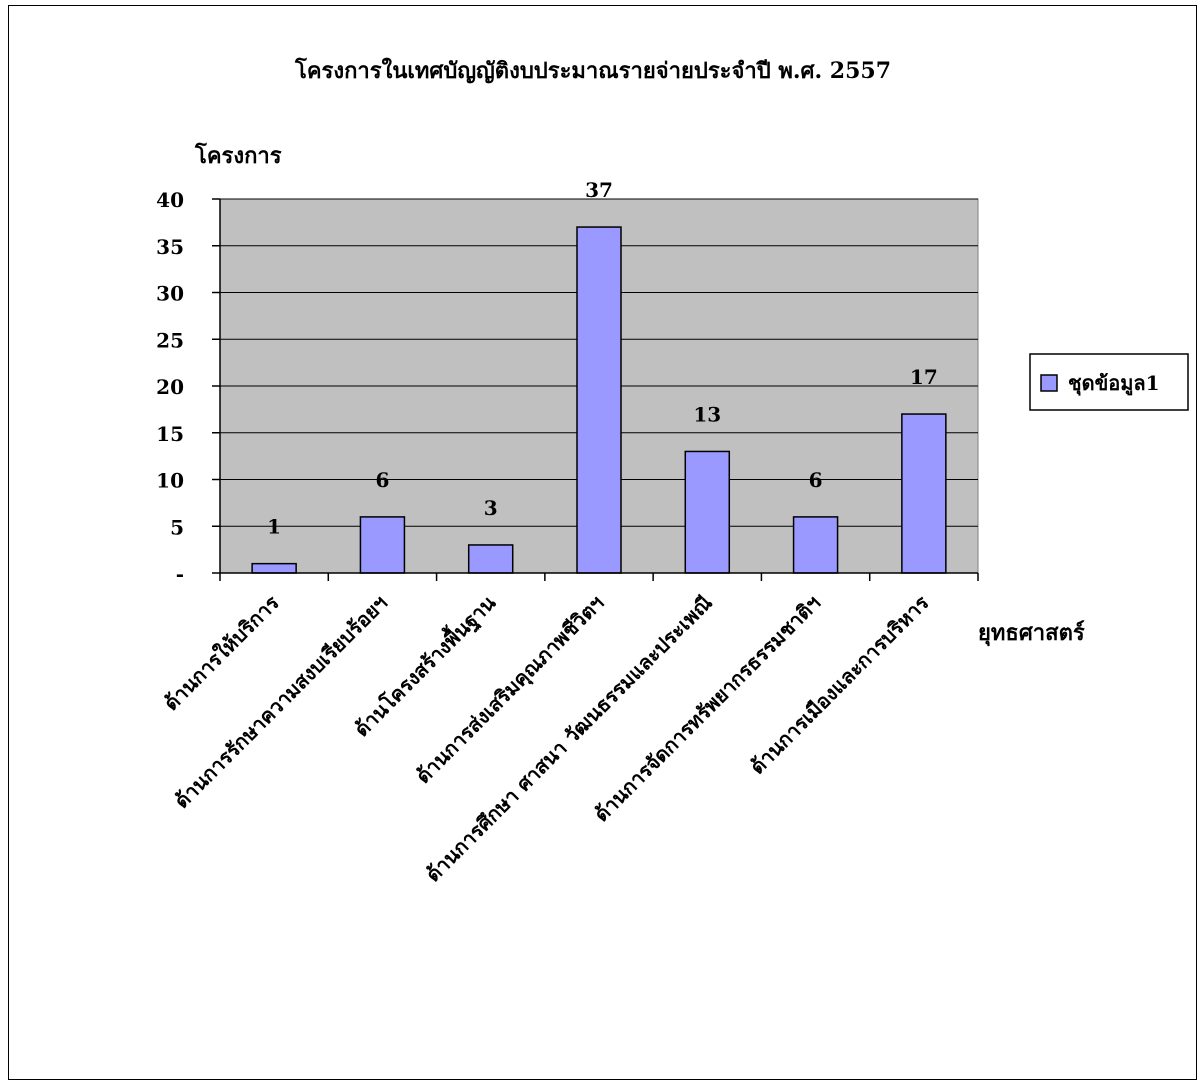 The width and height of the screenshot is (1204, 1080). What do you see at coordinates (170, 481) in the screenshot?
I see `y-tick-label: 10` at bounding box center [170, 481].